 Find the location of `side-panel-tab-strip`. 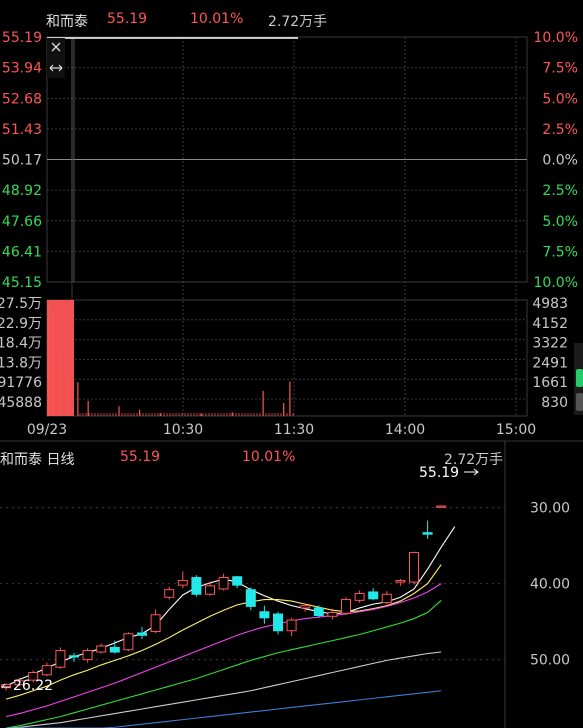

side-panel-tab-strip is located at coordinates (578, 379).